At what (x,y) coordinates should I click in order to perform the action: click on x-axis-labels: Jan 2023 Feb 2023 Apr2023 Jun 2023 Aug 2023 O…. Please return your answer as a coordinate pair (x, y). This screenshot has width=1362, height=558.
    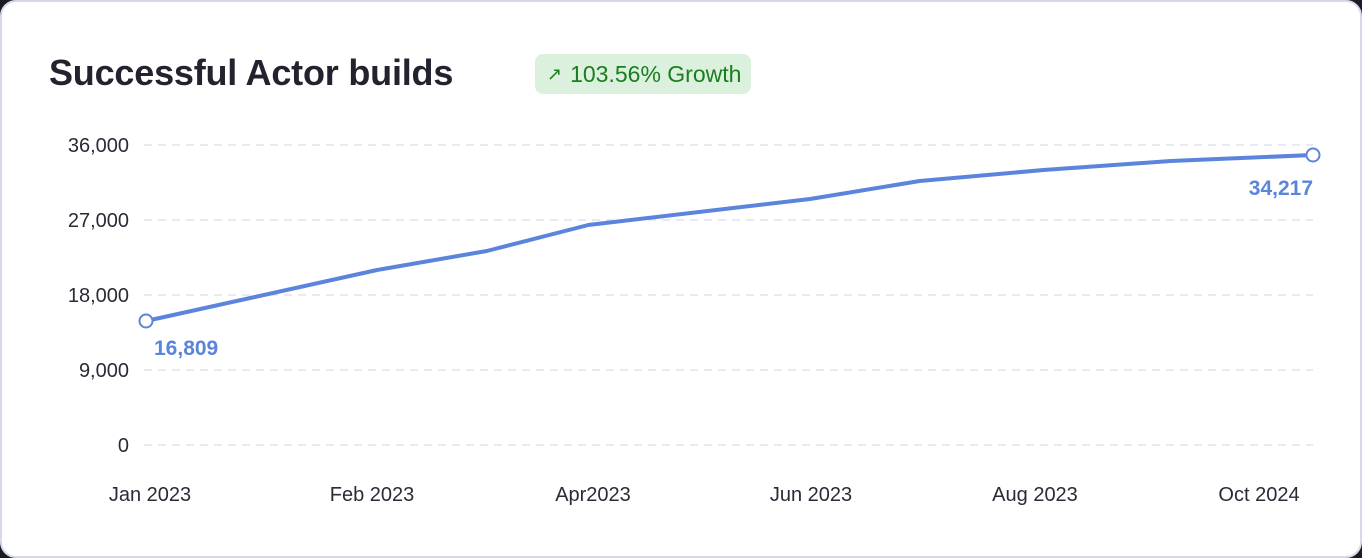
    Looking at the image, I should click on (704, 495).